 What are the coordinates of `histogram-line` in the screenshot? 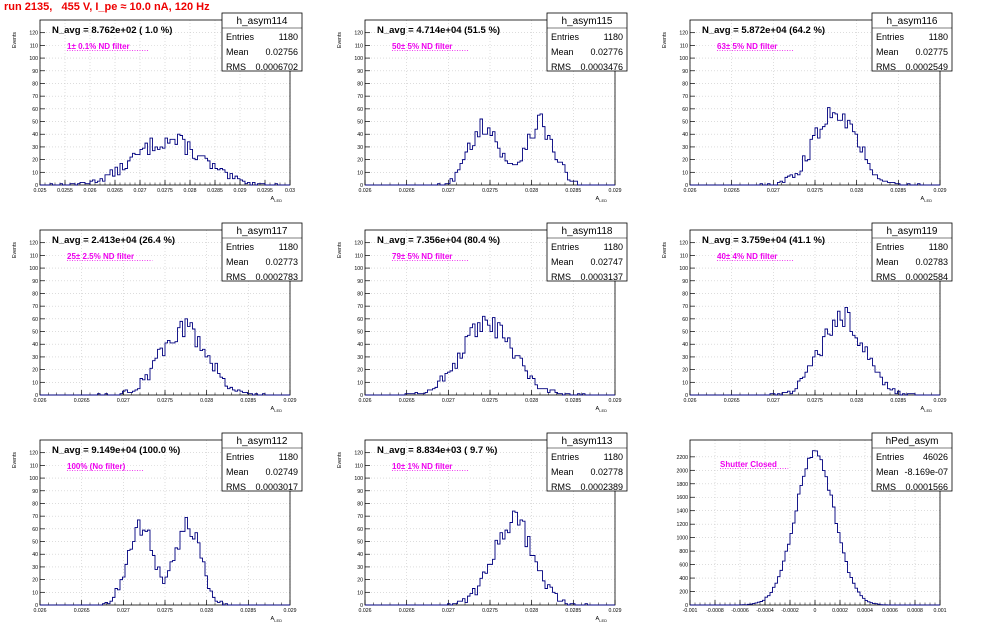 It's located at (165, 561).